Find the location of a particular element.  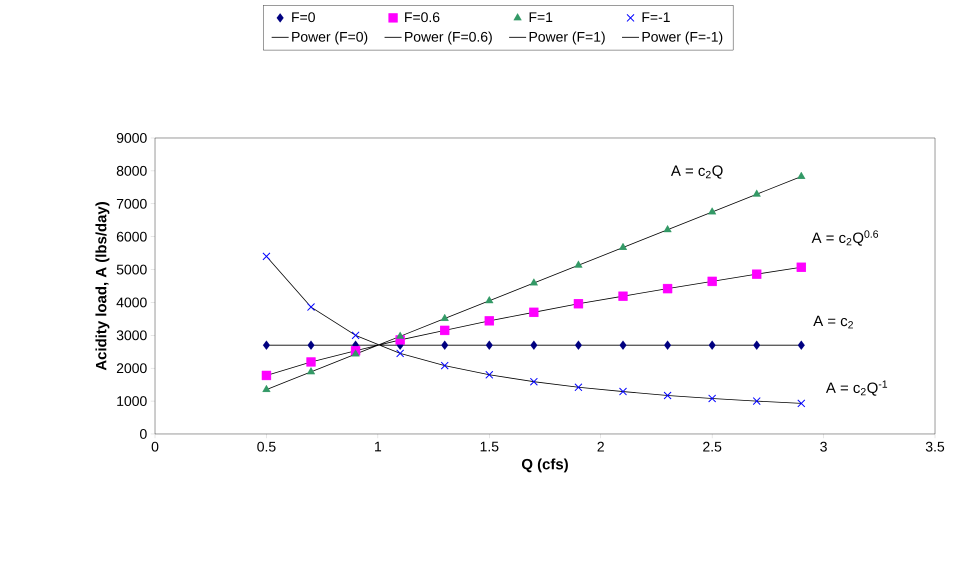

legend-label: Power (F=1) is located at coordinates (567, 38).